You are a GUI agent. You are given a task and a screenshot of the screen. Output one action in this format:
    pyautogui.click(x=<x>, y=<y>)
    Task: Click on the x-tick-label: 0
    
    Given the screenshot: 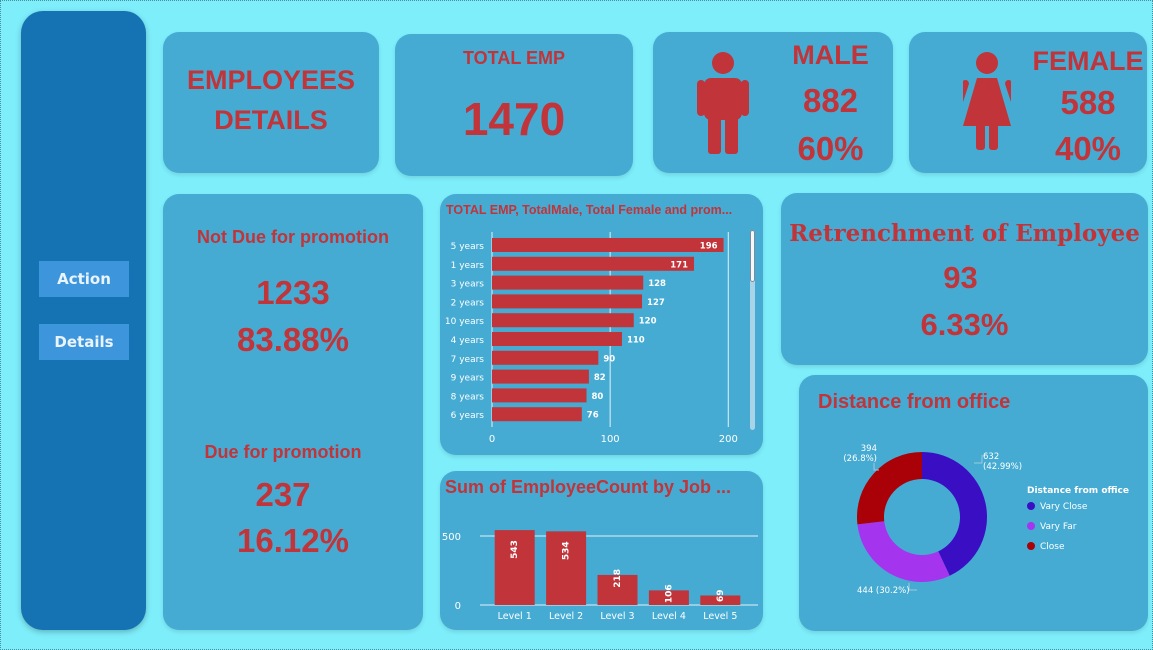 What is the action you would take?
    pyautogui.click(x=492, y=439)
    